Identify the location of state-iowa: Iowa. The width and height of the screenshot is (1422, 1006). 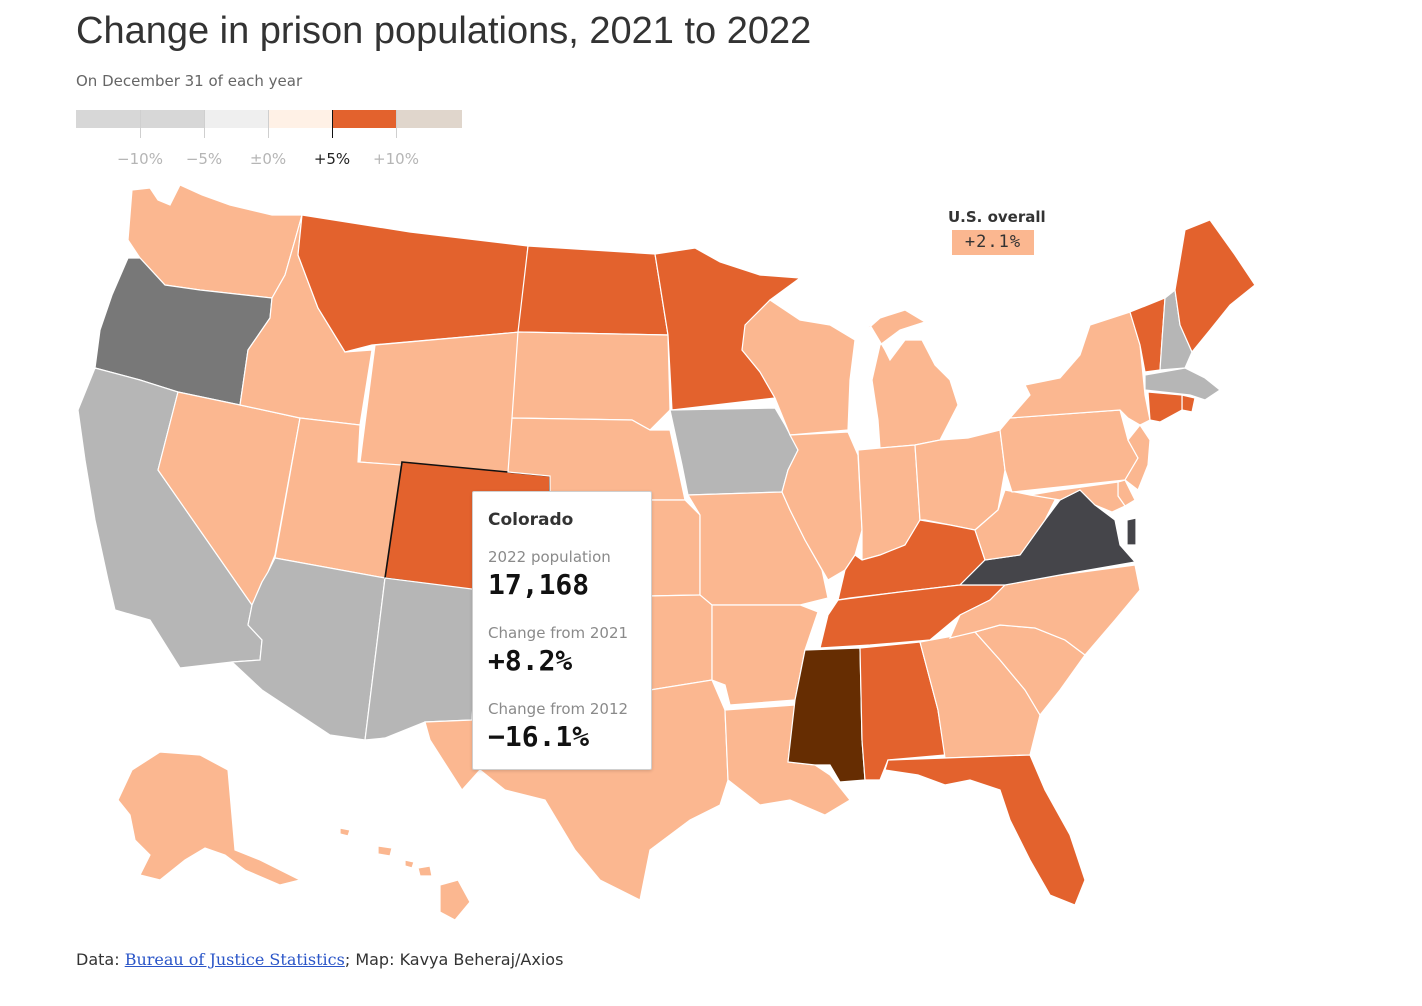
(734, 451).